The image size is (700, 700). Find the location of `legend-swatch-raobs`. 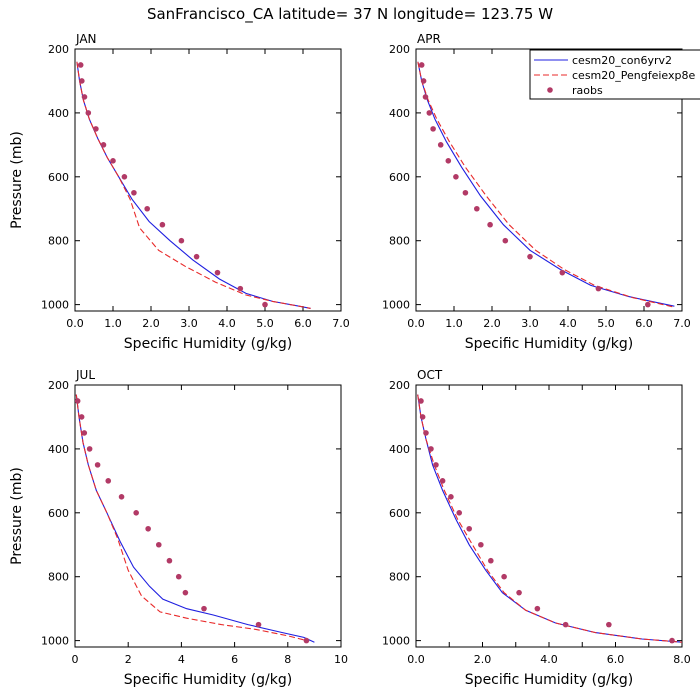

legend-swatch-raobs is located at coordinates (550, 90).